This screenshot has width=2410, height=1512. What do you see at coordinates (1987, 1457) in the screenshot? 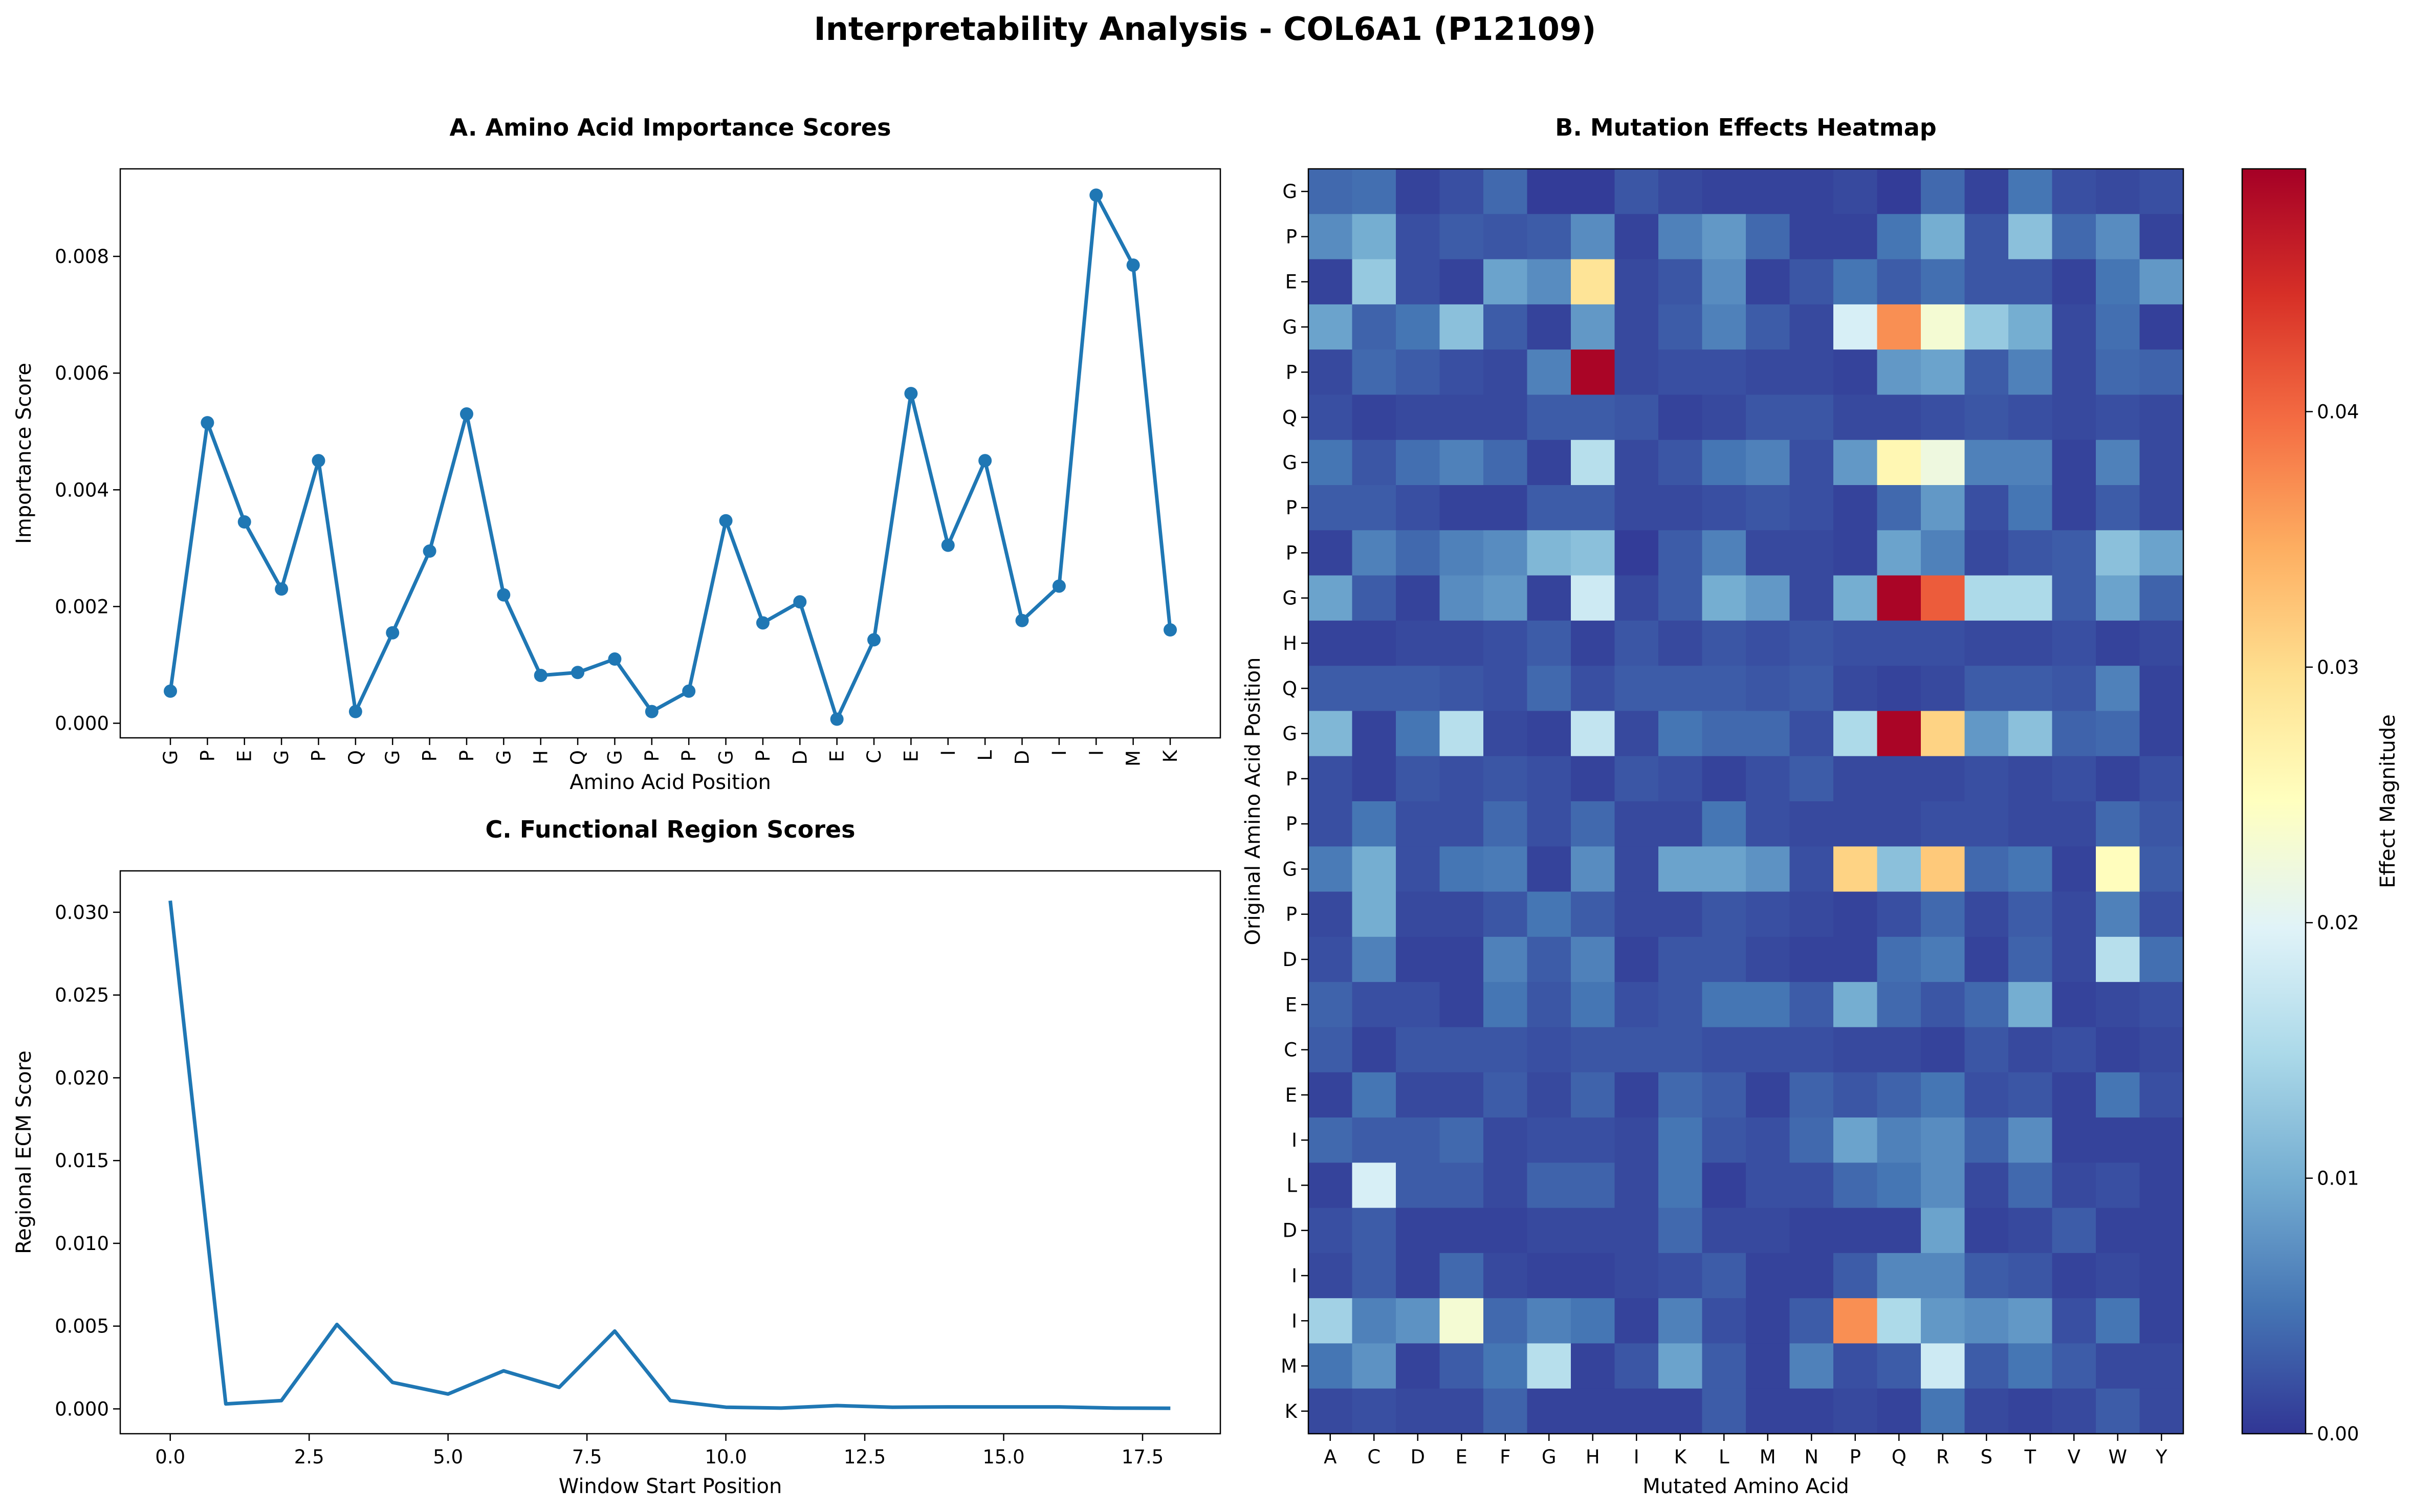
I see `x-tick-label: S` at bounding box center [1987, 1457].